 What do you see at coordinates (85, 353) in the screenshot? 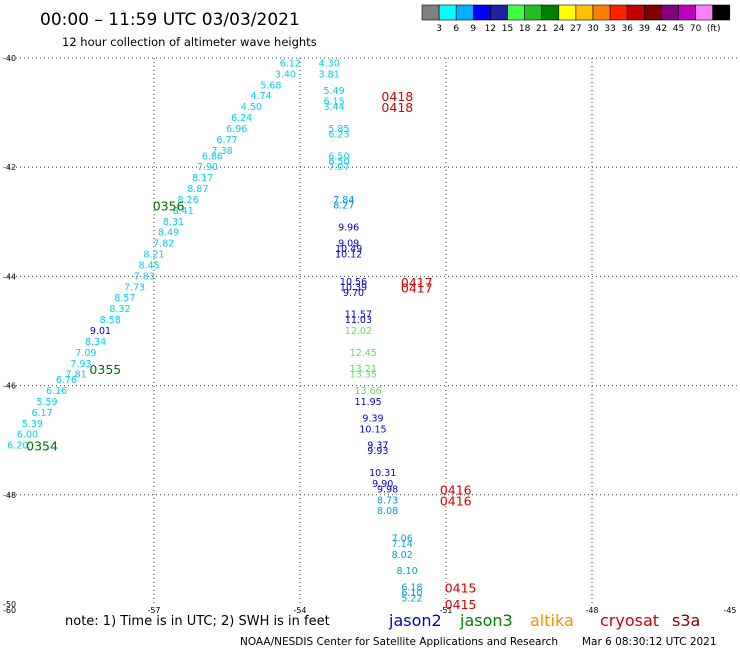
I see `swh-point-label: 7.09` at bounding box center [85, 353].